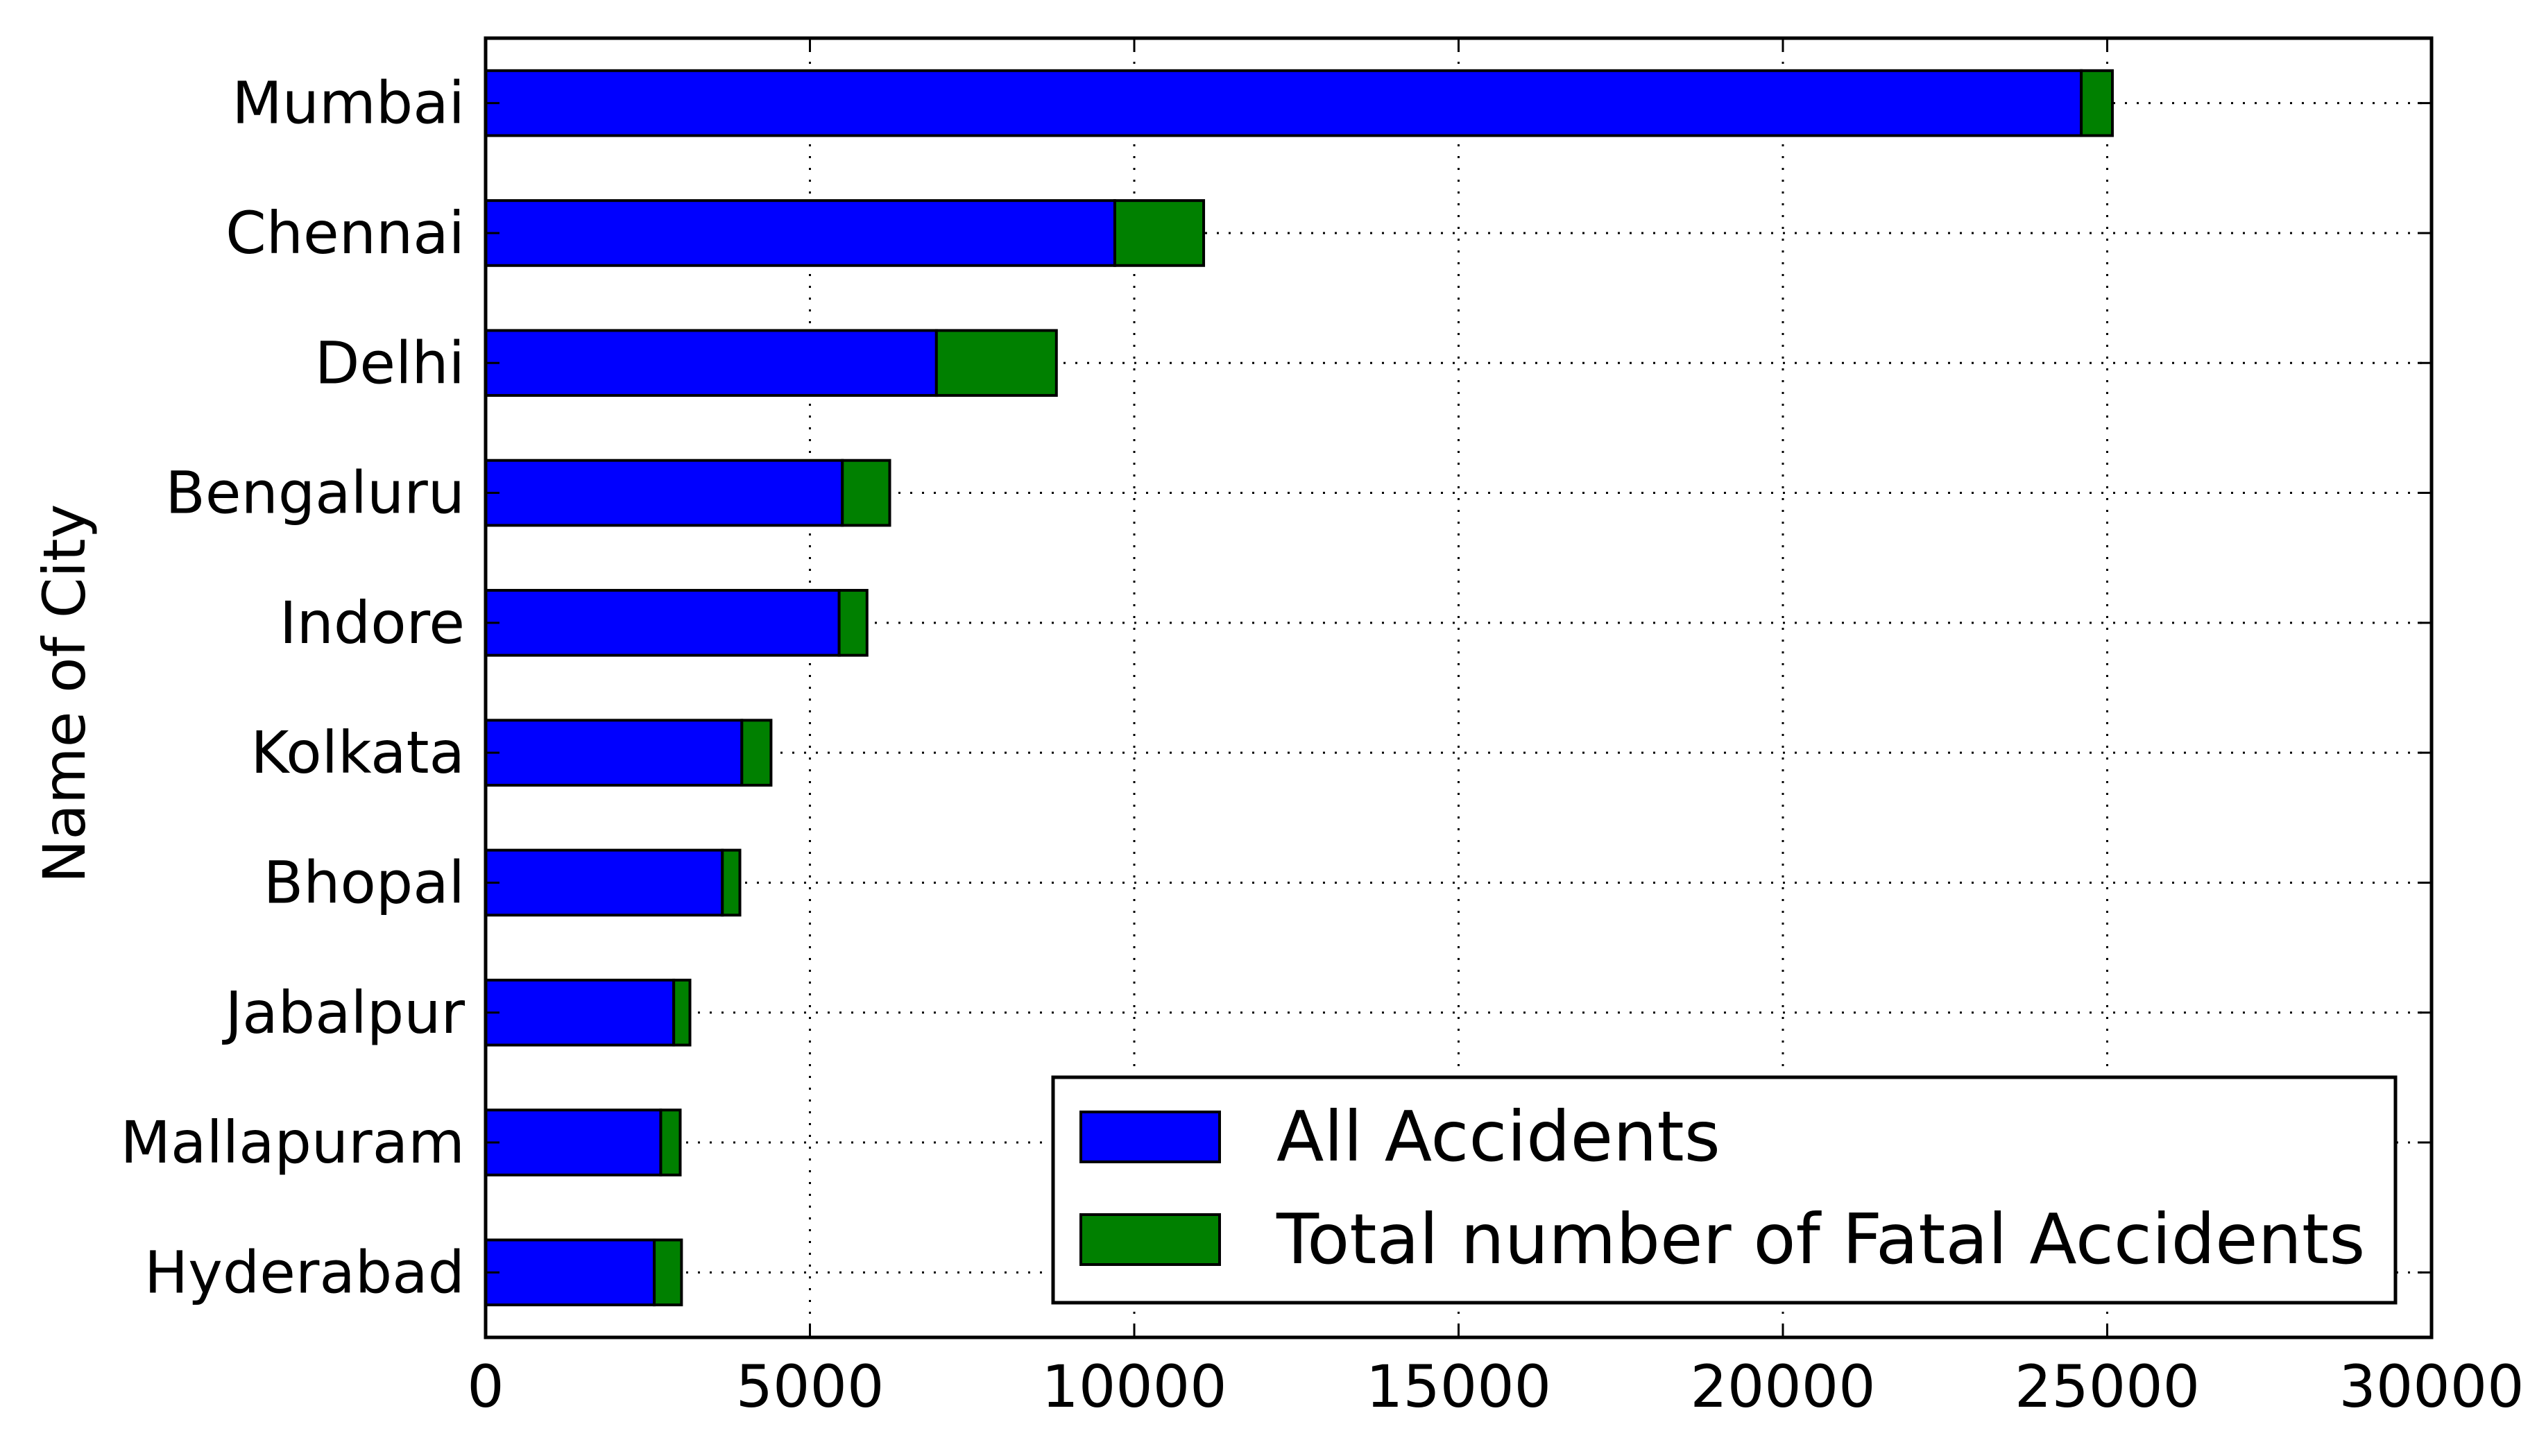 This screenshot has height=1456, width=2546. What do you see at coordinates (1782, 1387) in the screenshot?
I see `x-tick-label: 20000` at bounding box center [1782, 1387].